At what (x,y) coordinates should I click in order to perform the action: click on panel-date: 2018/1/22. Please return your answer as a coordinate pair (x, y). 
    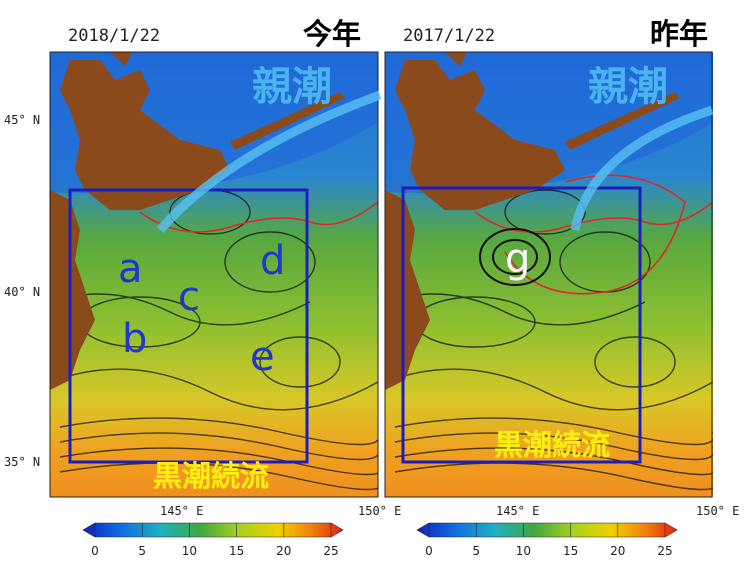
    Looking at the image, I should click on (114, 36).